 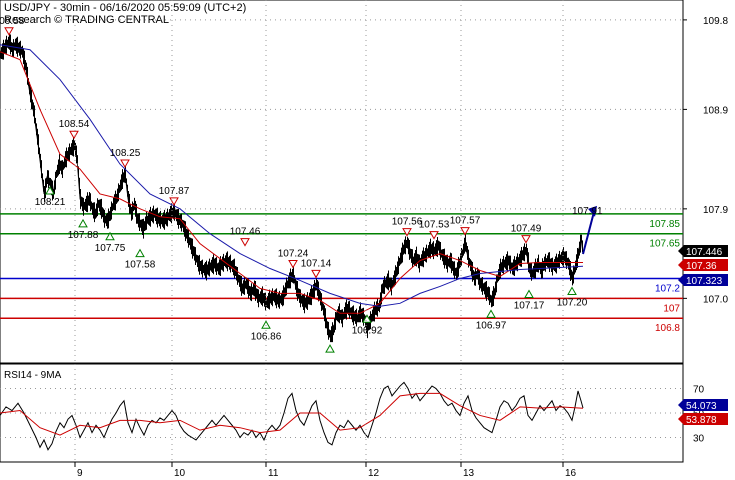 What do you see at coordinates (74, 124) in the screenshot?
I see `peak-label: 108.54` at bounding box center [74, 124].